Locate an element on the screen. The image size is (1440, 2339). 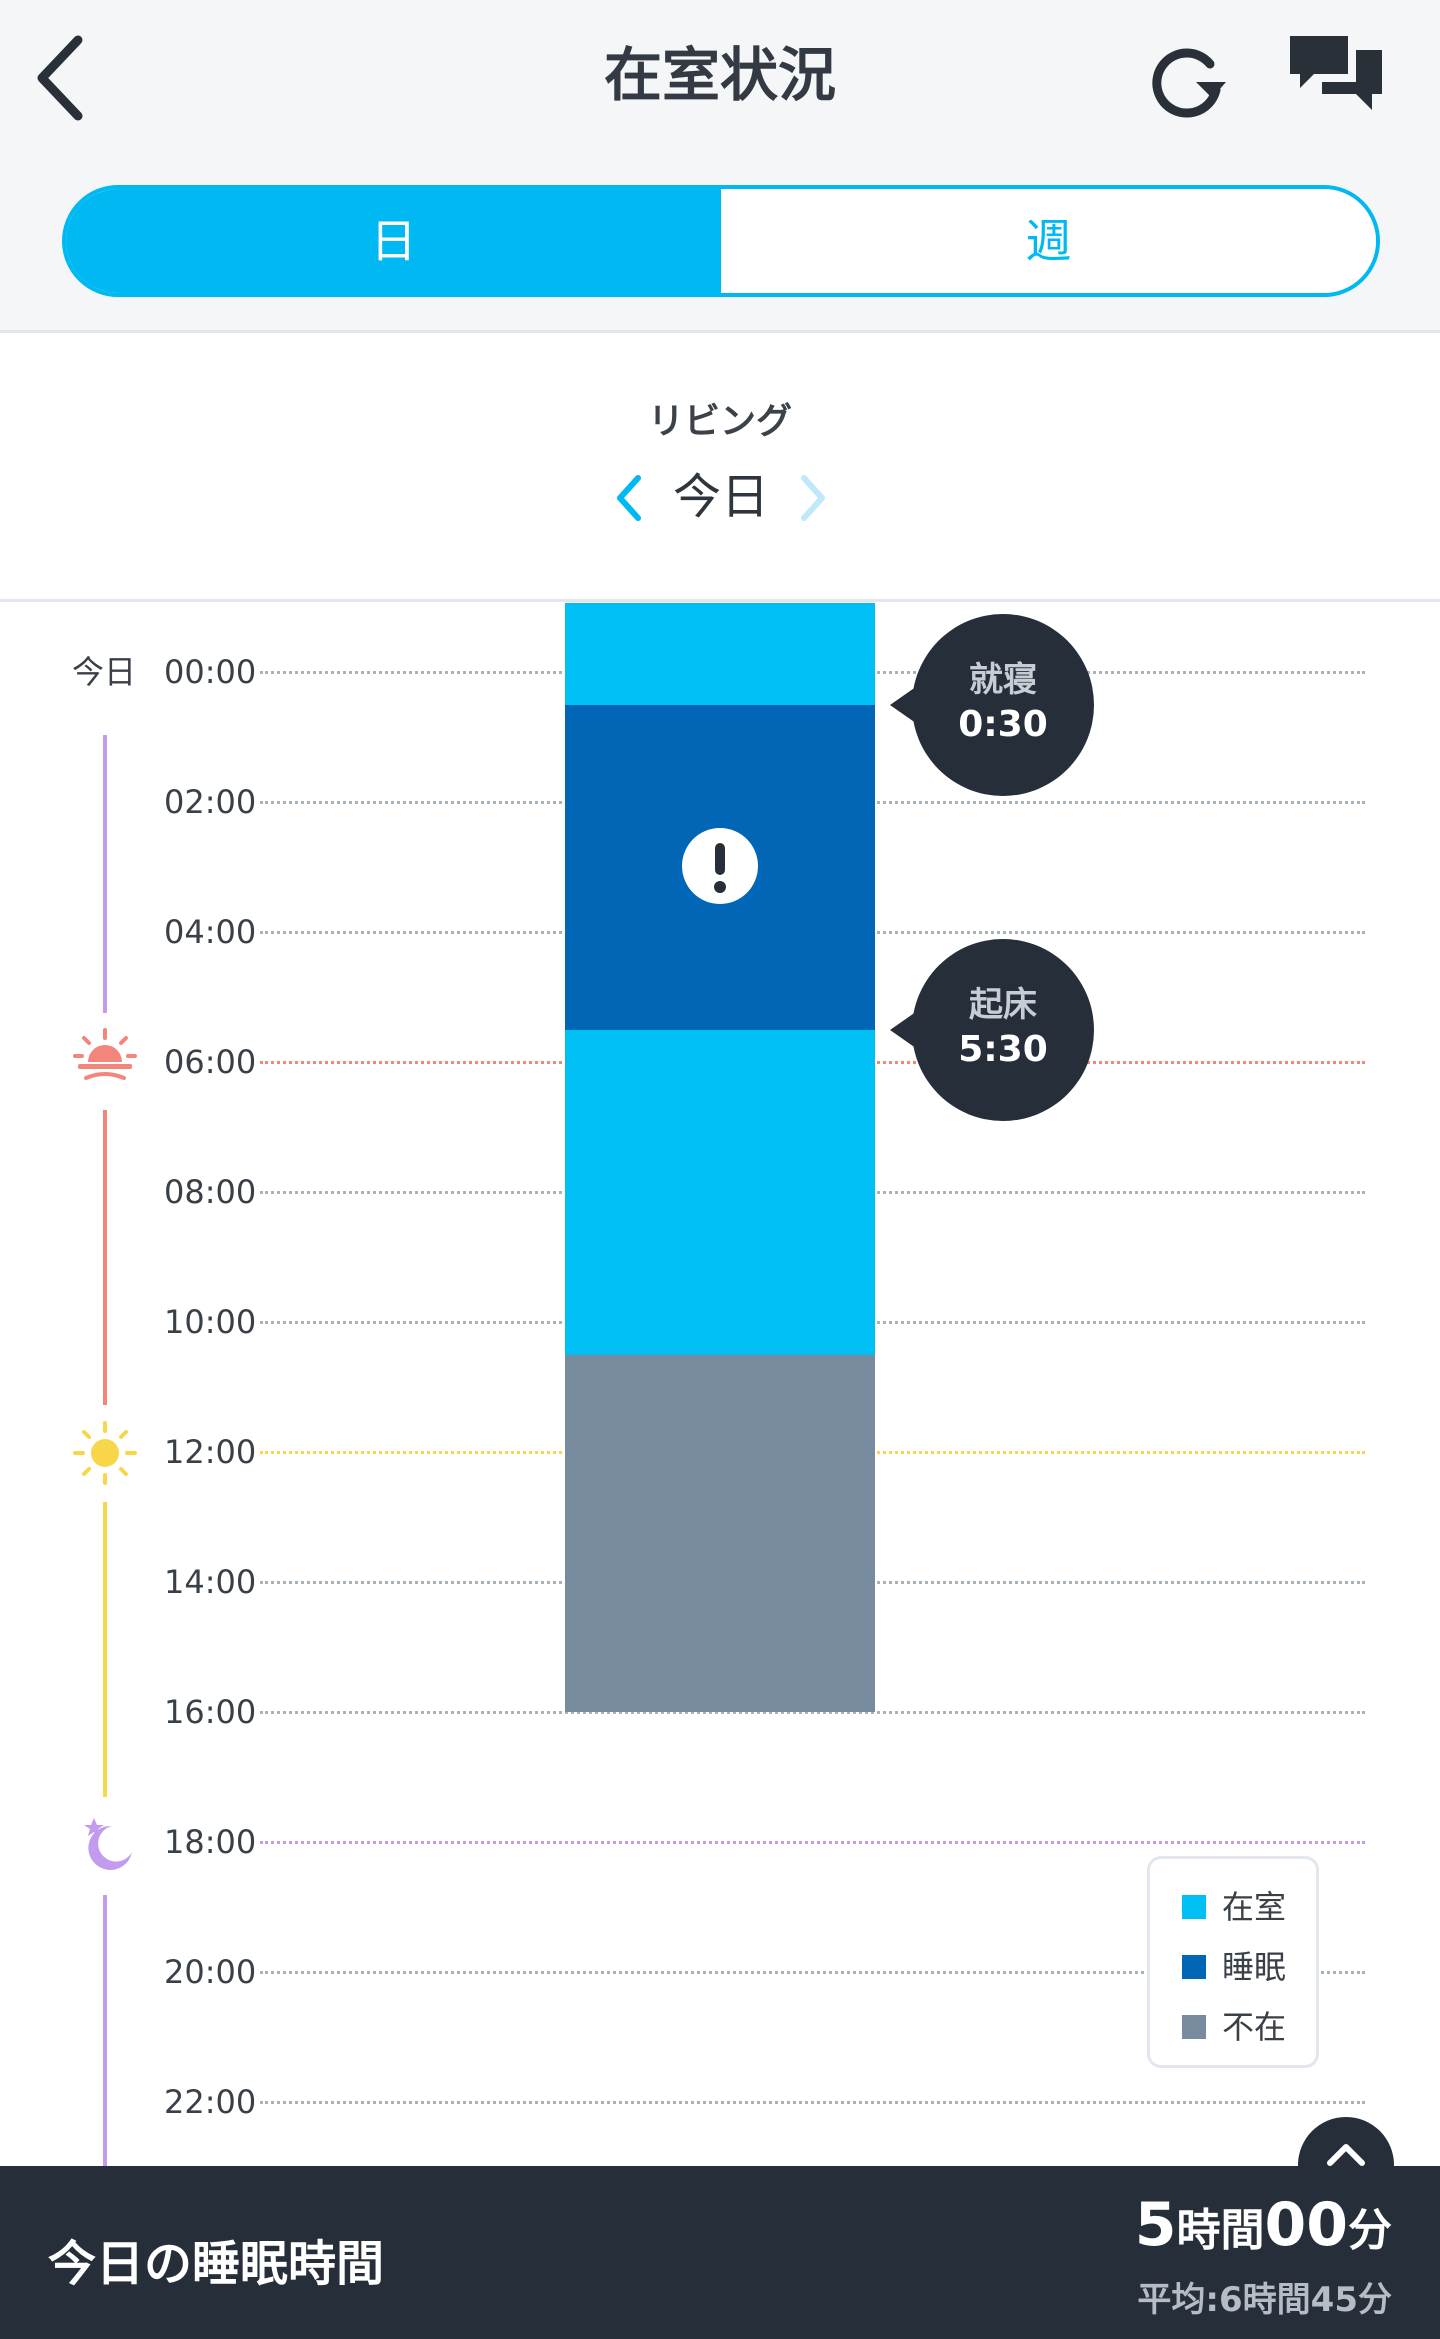
chevron-up-icon is located at coordinates (1346, 2155).